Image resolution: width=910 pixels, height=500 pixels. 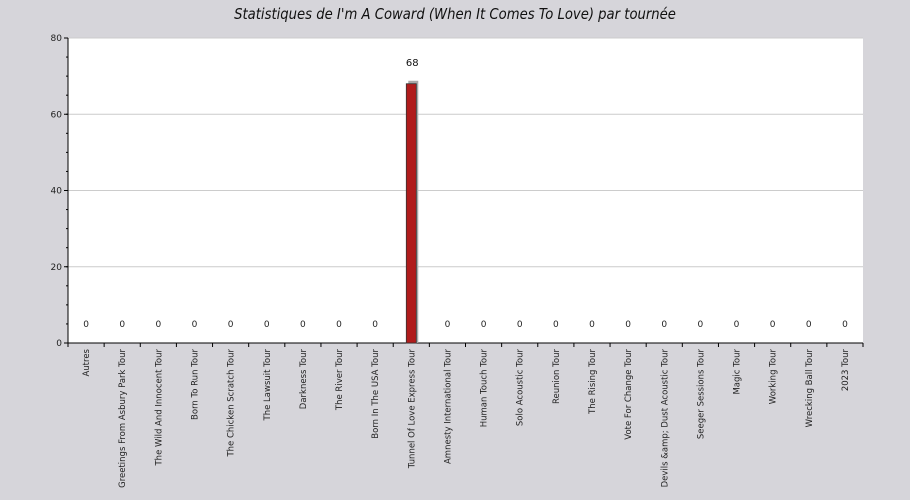 I want to click on category-label: Tunnel Of Love Express Tour, so click(x=412, y=409).